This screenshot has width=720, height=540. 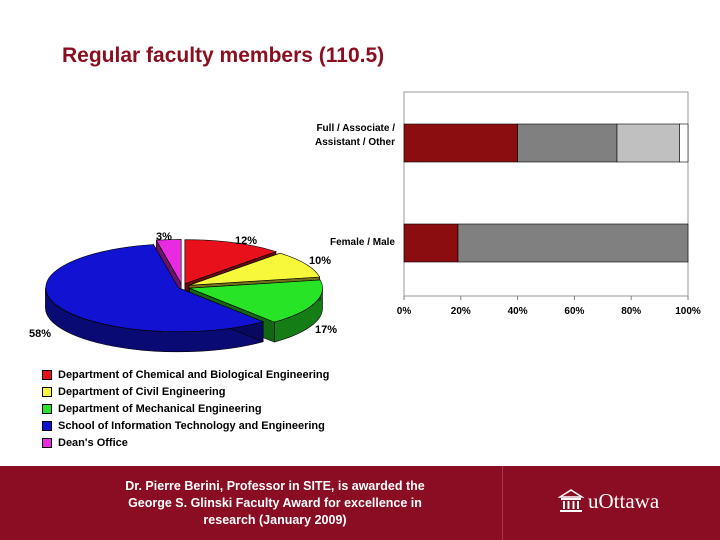 What do you see at coordinates (502, 503) in the screenshot?
I see `footer-divider` at bounding box center [502, 503].